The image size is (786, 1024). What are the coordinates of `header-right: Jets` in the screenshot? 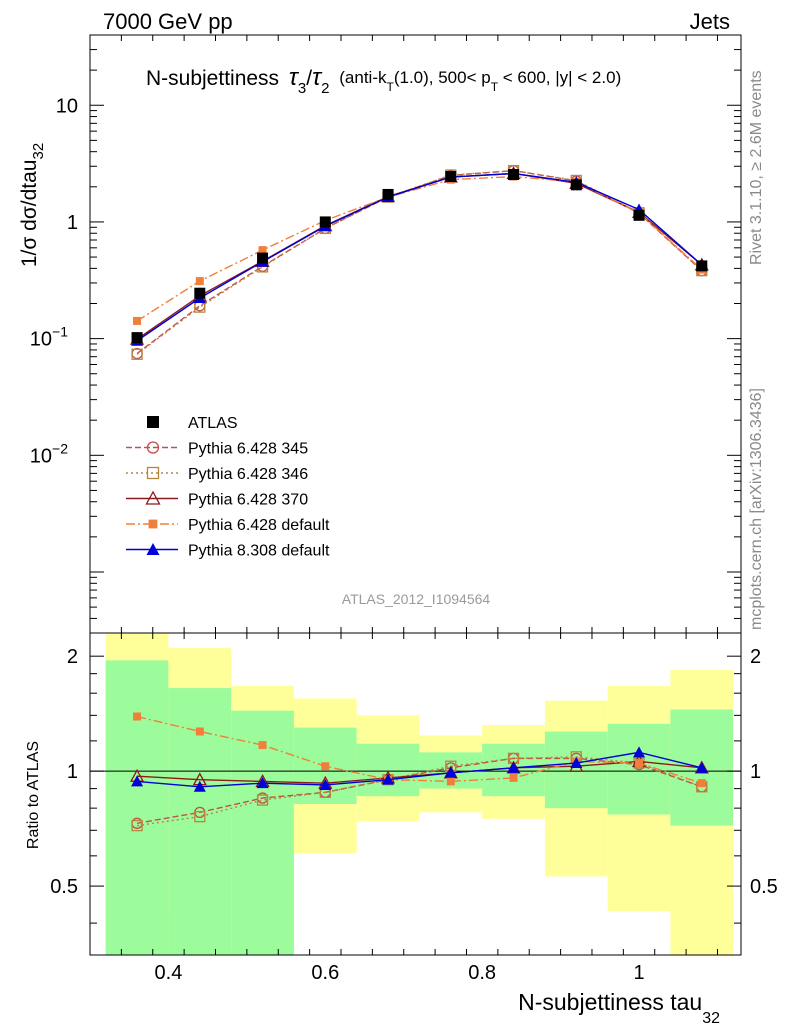 It's located at (710, 21).